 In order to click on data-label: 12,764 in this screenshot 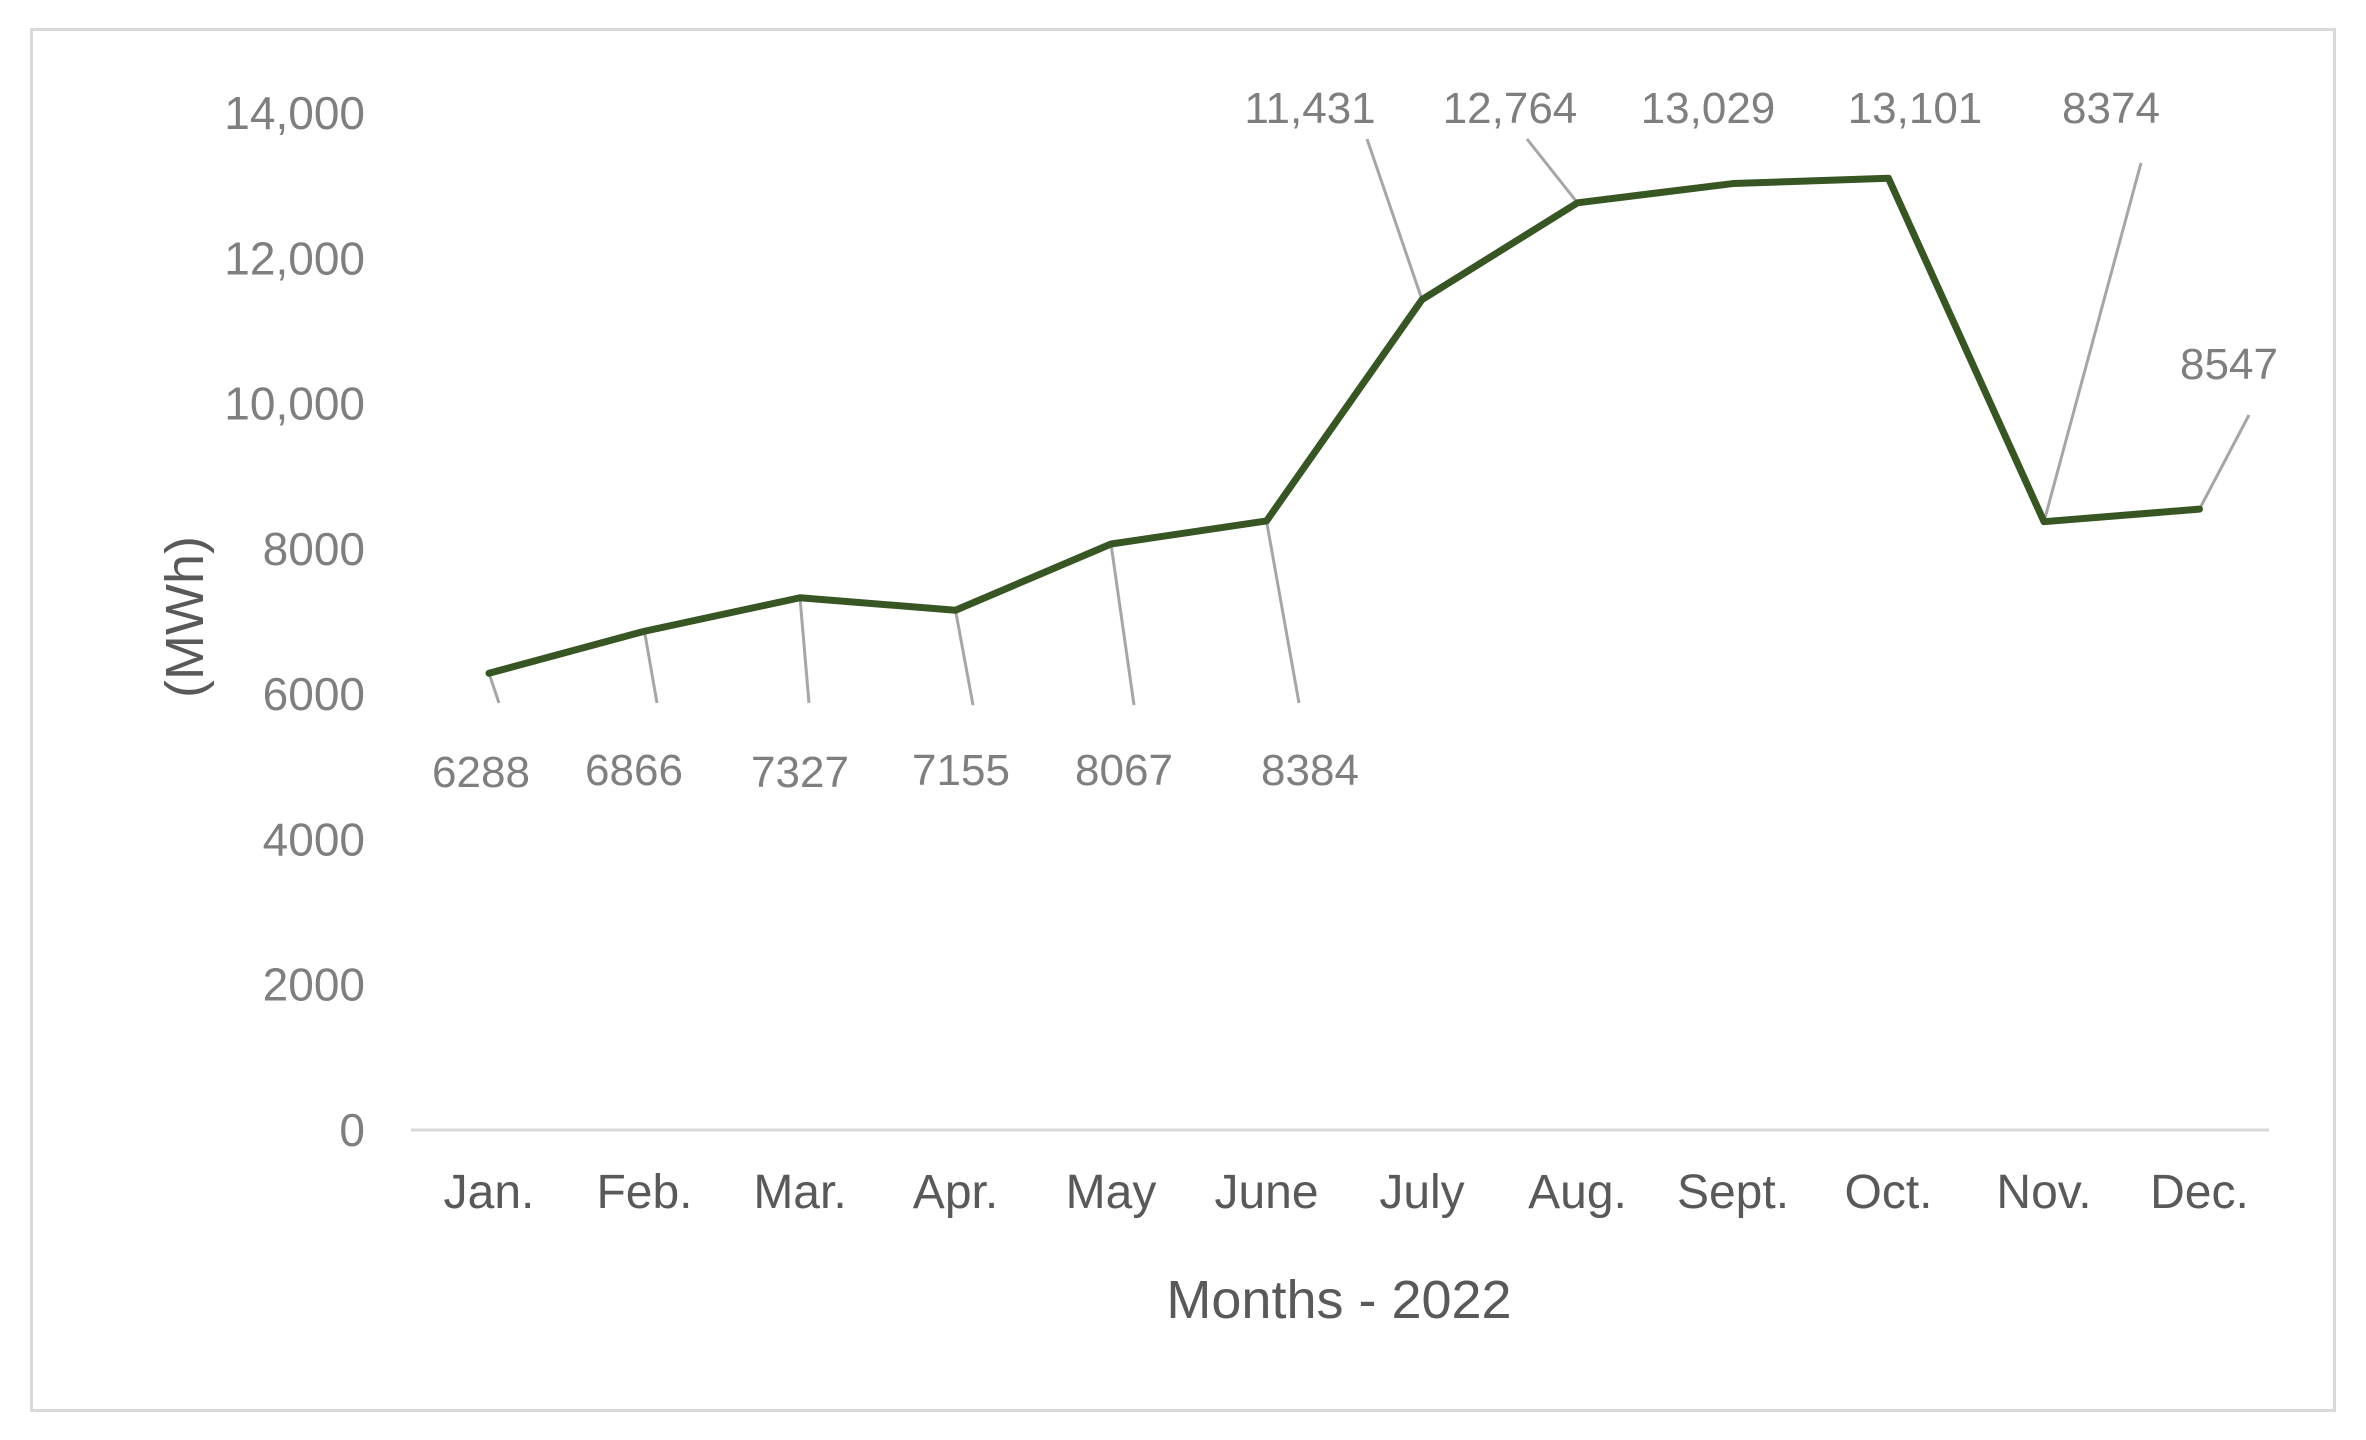, I will do `click(1510, 108)`.